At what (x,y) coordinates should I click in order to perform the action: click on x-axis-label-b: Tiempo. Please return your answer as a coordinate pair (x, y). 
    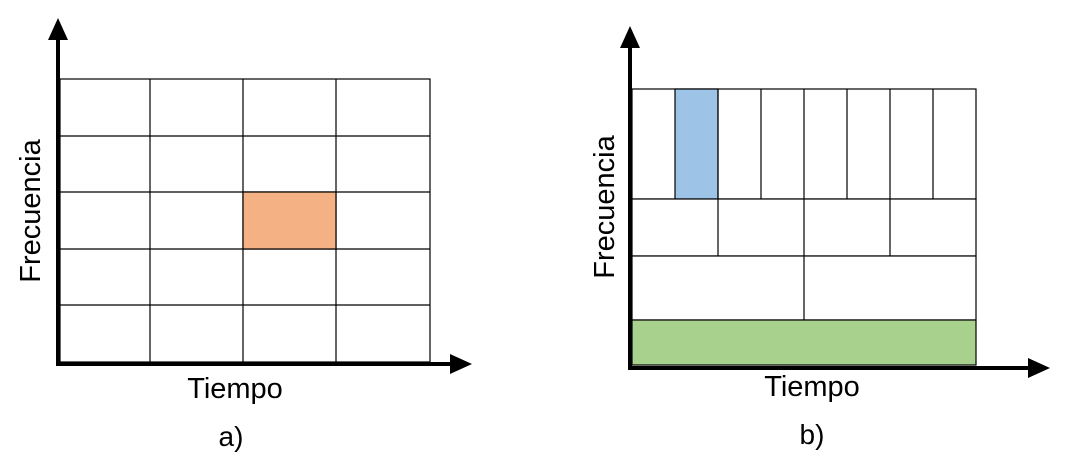
    Looking at the image, I should click on (812, 387).